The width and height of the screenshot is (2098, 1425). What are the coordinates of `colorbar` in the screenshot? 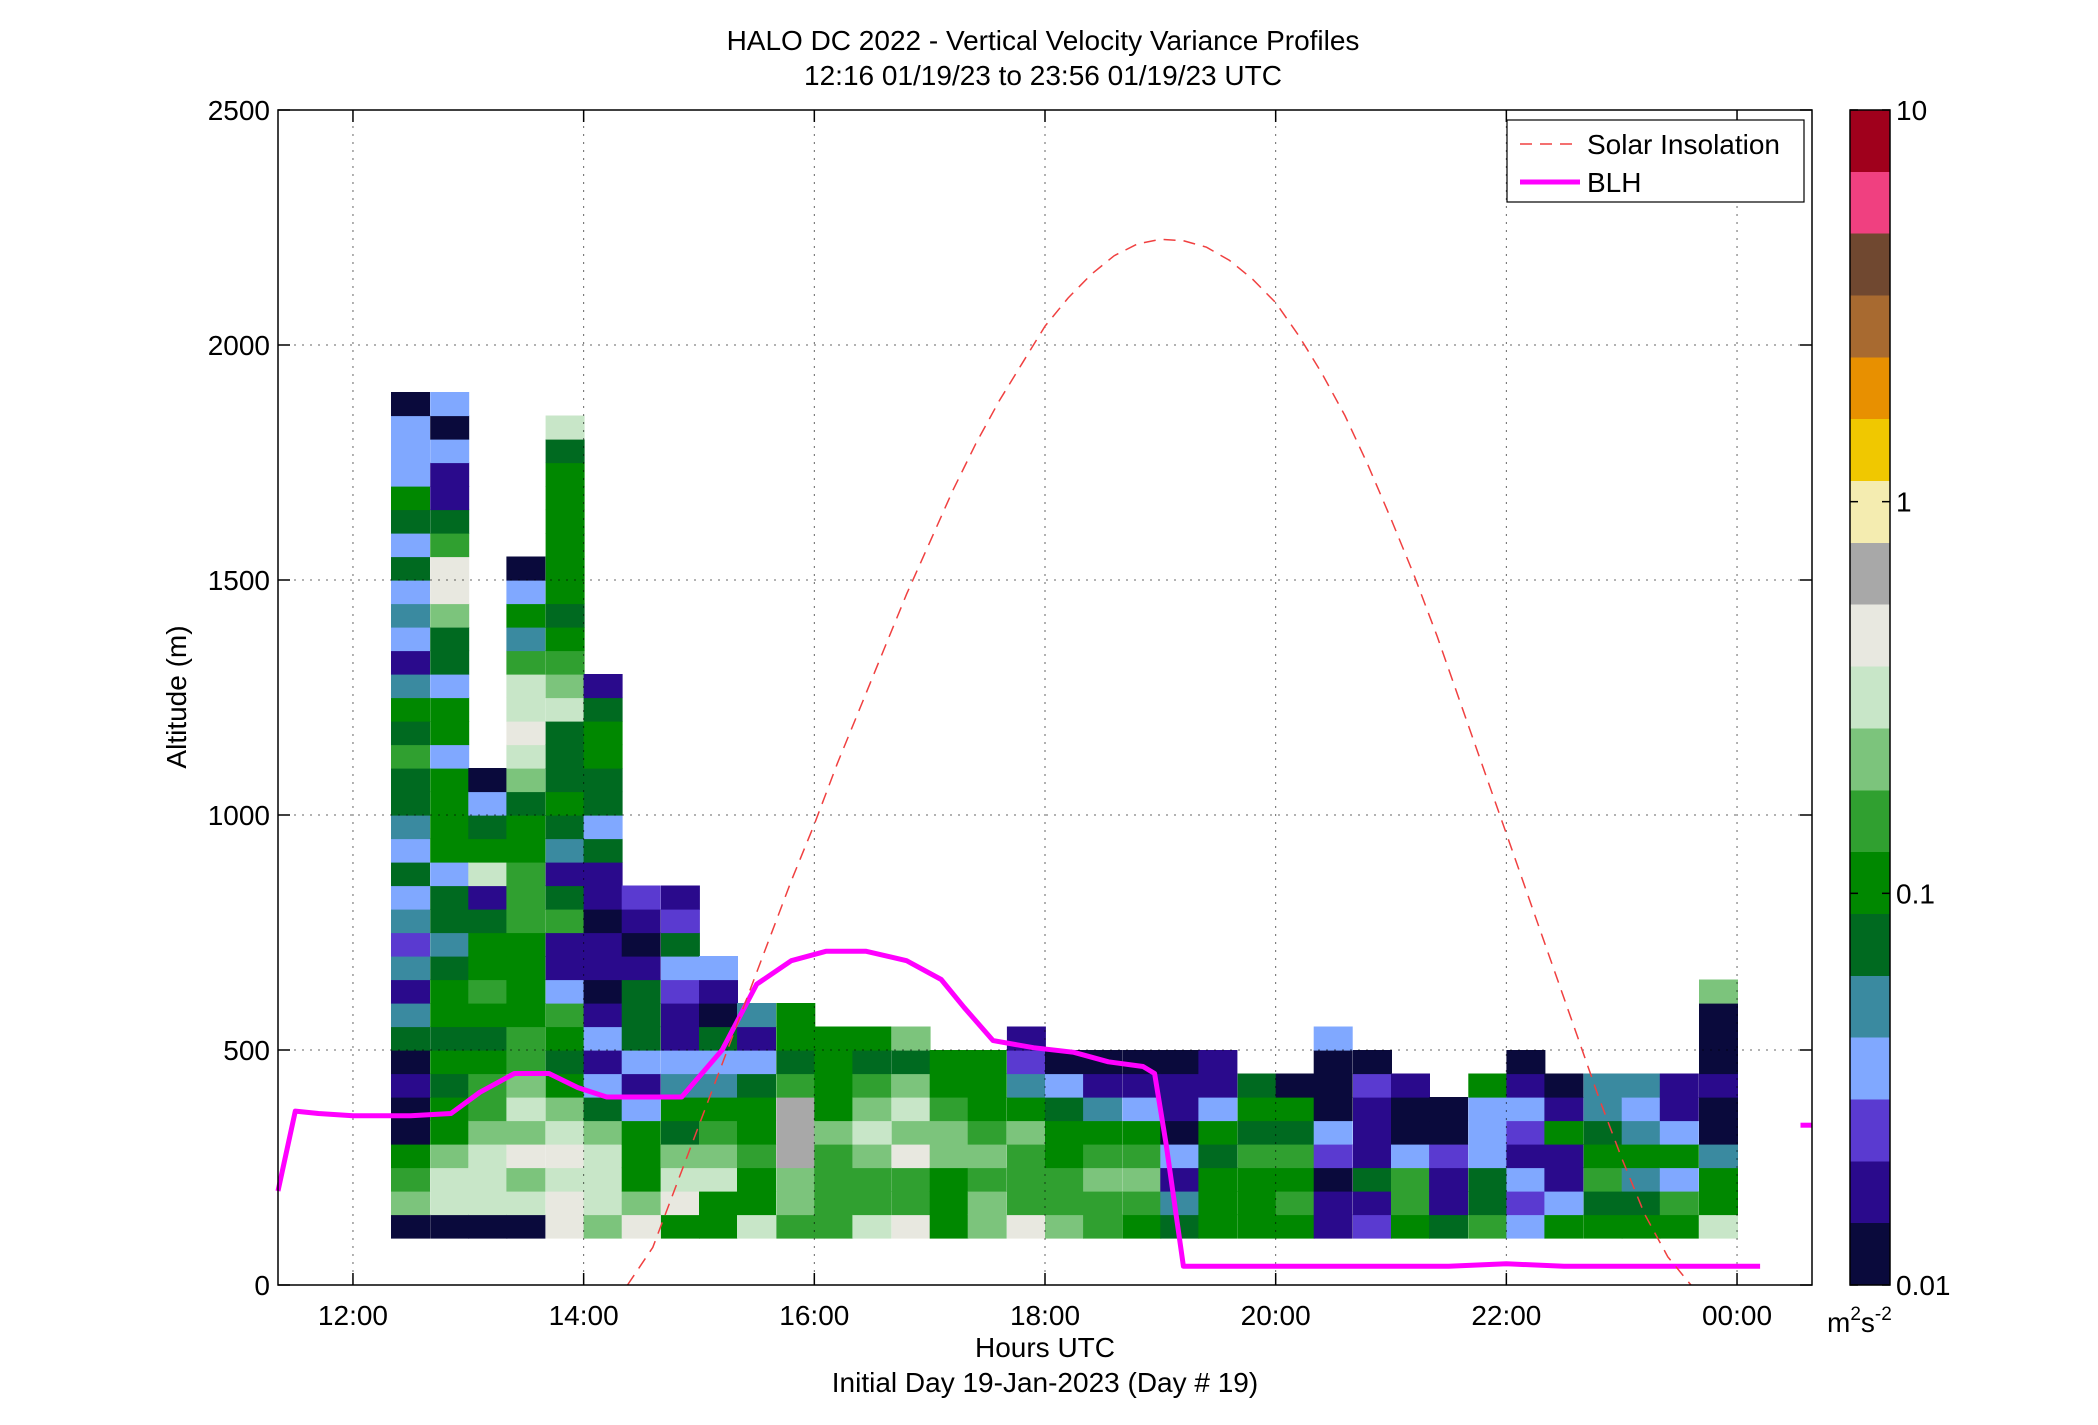 It's located at (1870, 697).